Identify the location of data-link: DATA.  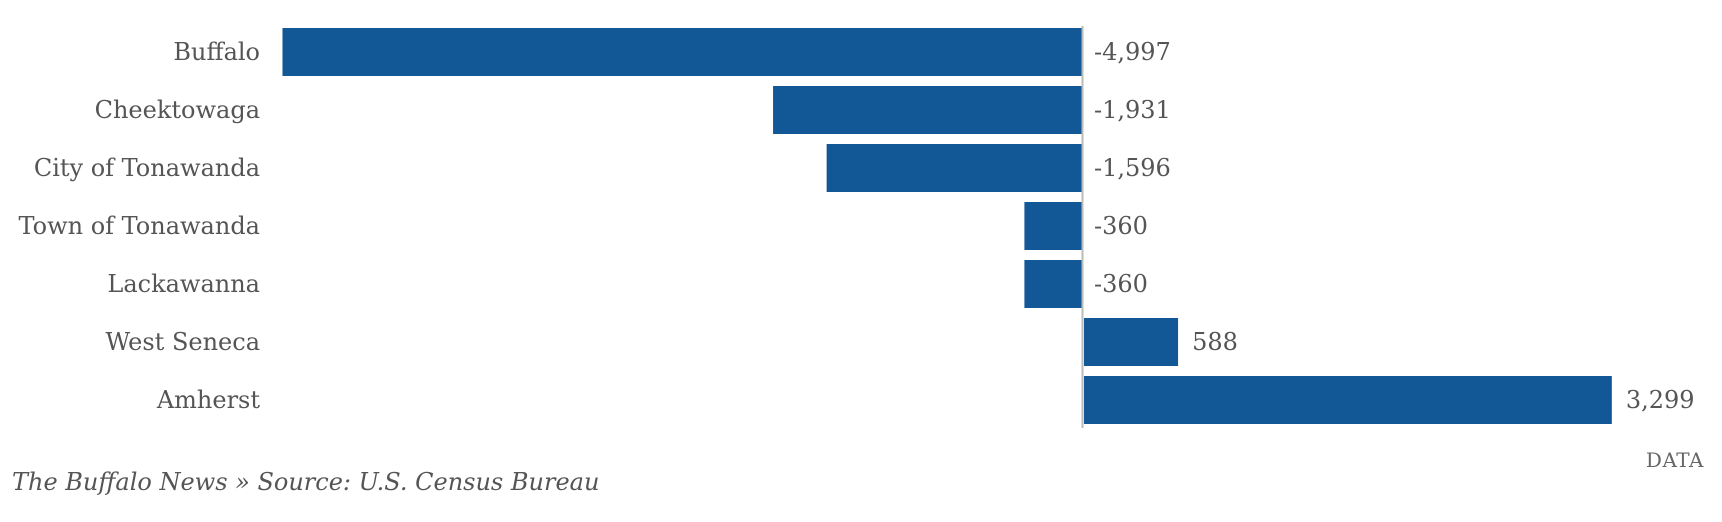
(1674, 460).